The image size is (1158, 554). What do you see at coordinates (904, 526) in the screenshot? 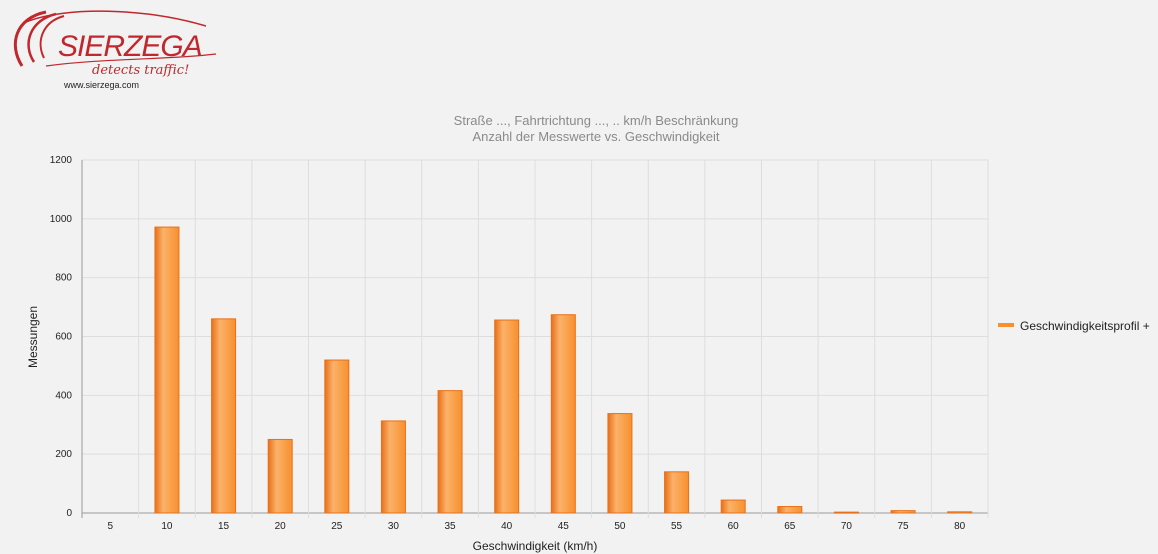
I see `x-tick-label: 75` at bounding box center [904, 526].